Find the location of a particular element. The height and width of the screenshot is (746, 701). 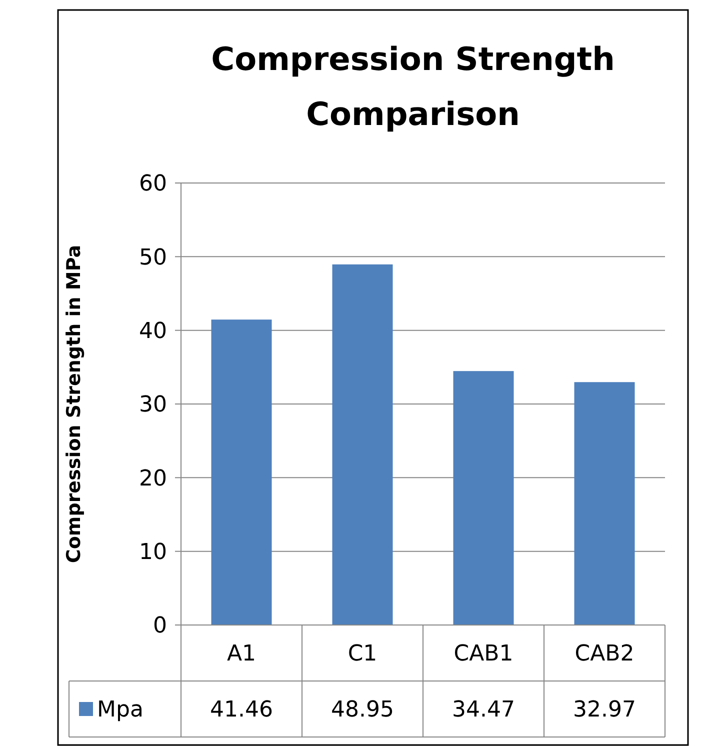

y-tick-label: 60 is located at coordinates (153, 184).